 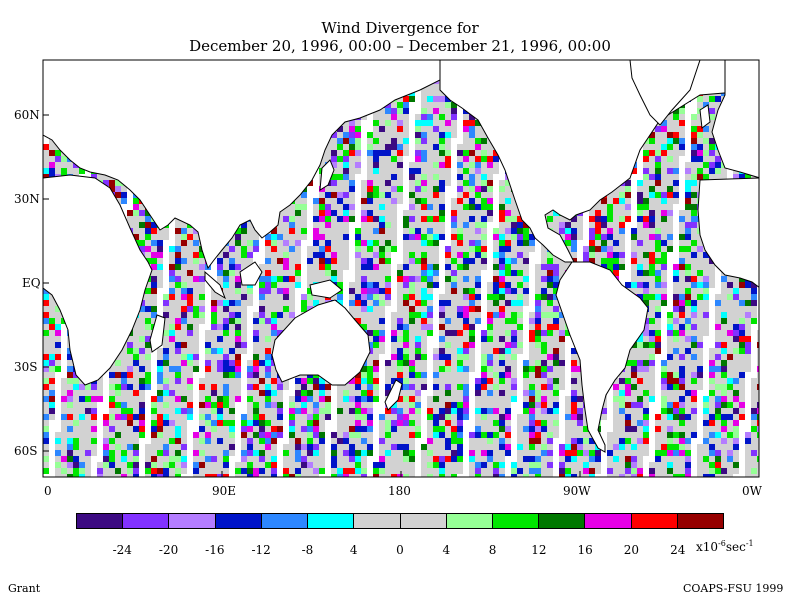 What do you see at coordinates (725, 546) in the screenshot?
I see `color-legend-unit: x10-6sec-1` at bounding box center [725, 546].